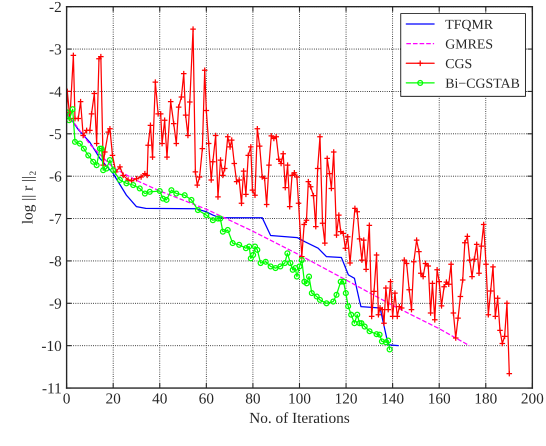 This screenshot has height=446, width=546. I want to click on x-tick-label: 60, so click(206, 398).